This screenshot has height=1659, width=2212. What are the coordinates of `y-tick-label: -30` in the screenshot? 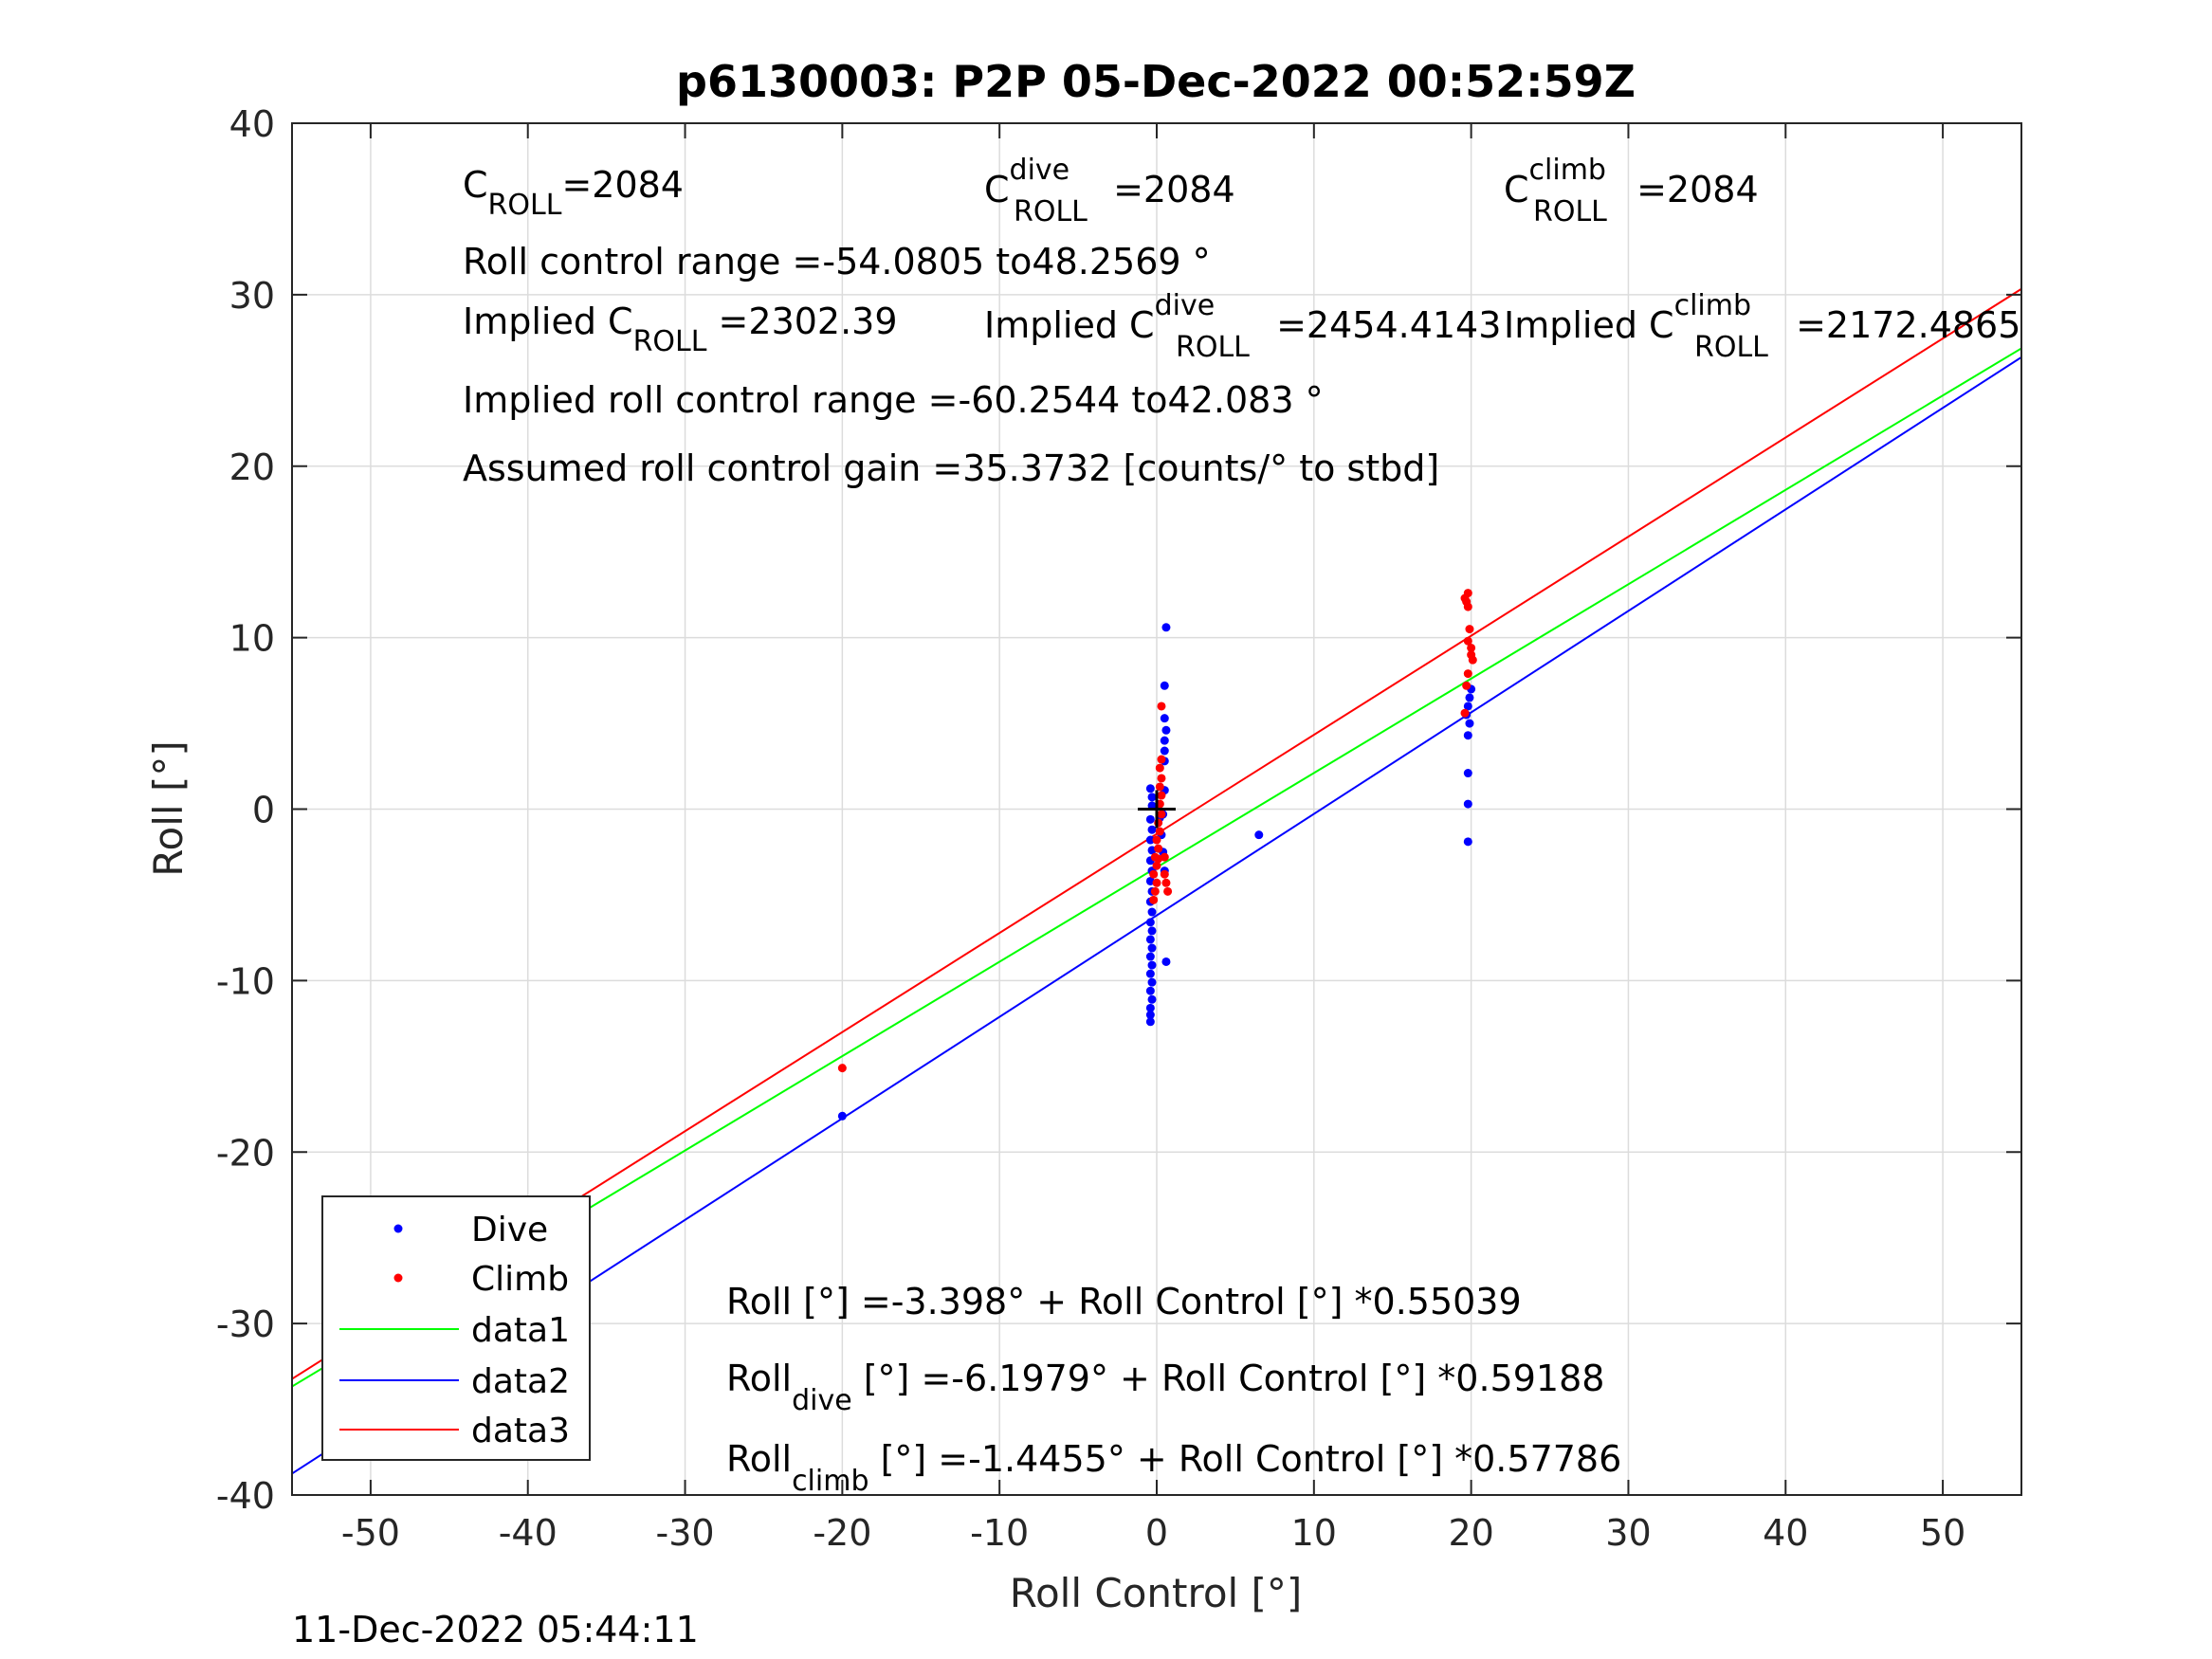 It's located at (245, 1324).